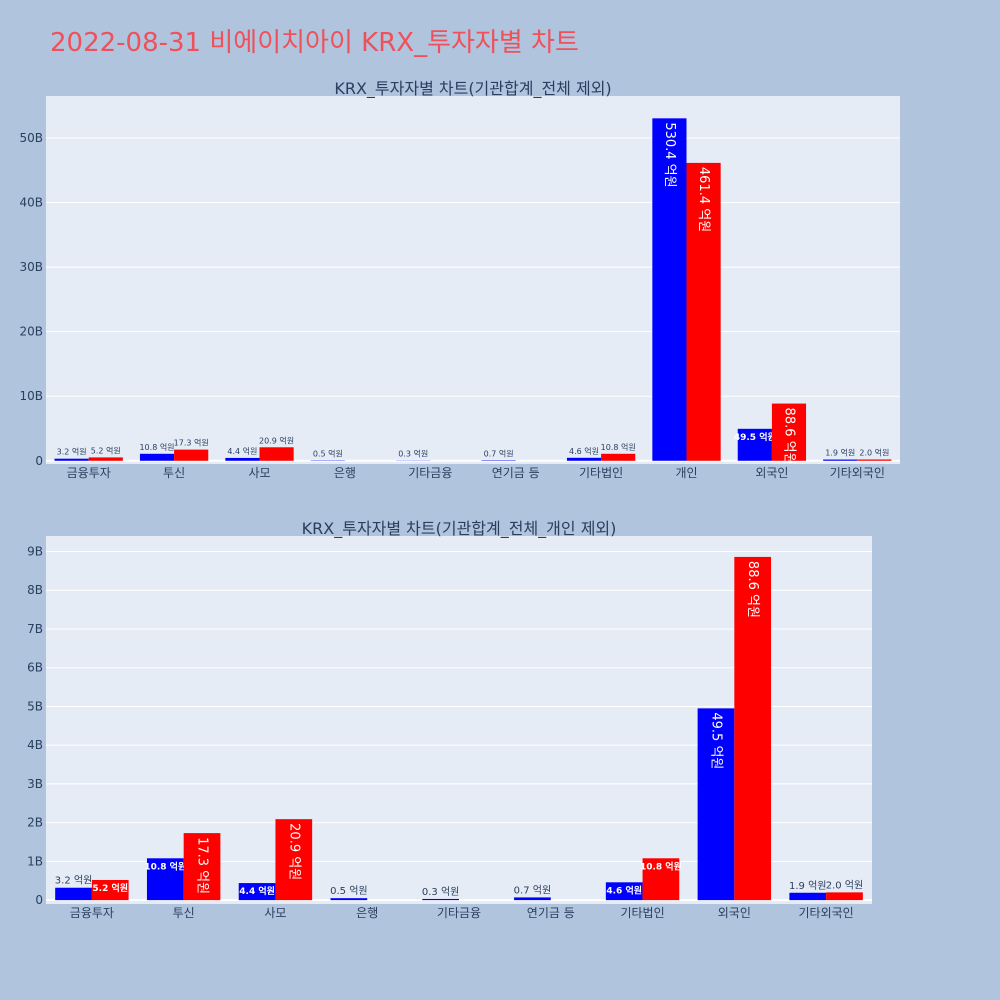  I want to click on chart-title: KRX_투자자별 차트(기관합계_전체_개인 제외), so click(459, 529).